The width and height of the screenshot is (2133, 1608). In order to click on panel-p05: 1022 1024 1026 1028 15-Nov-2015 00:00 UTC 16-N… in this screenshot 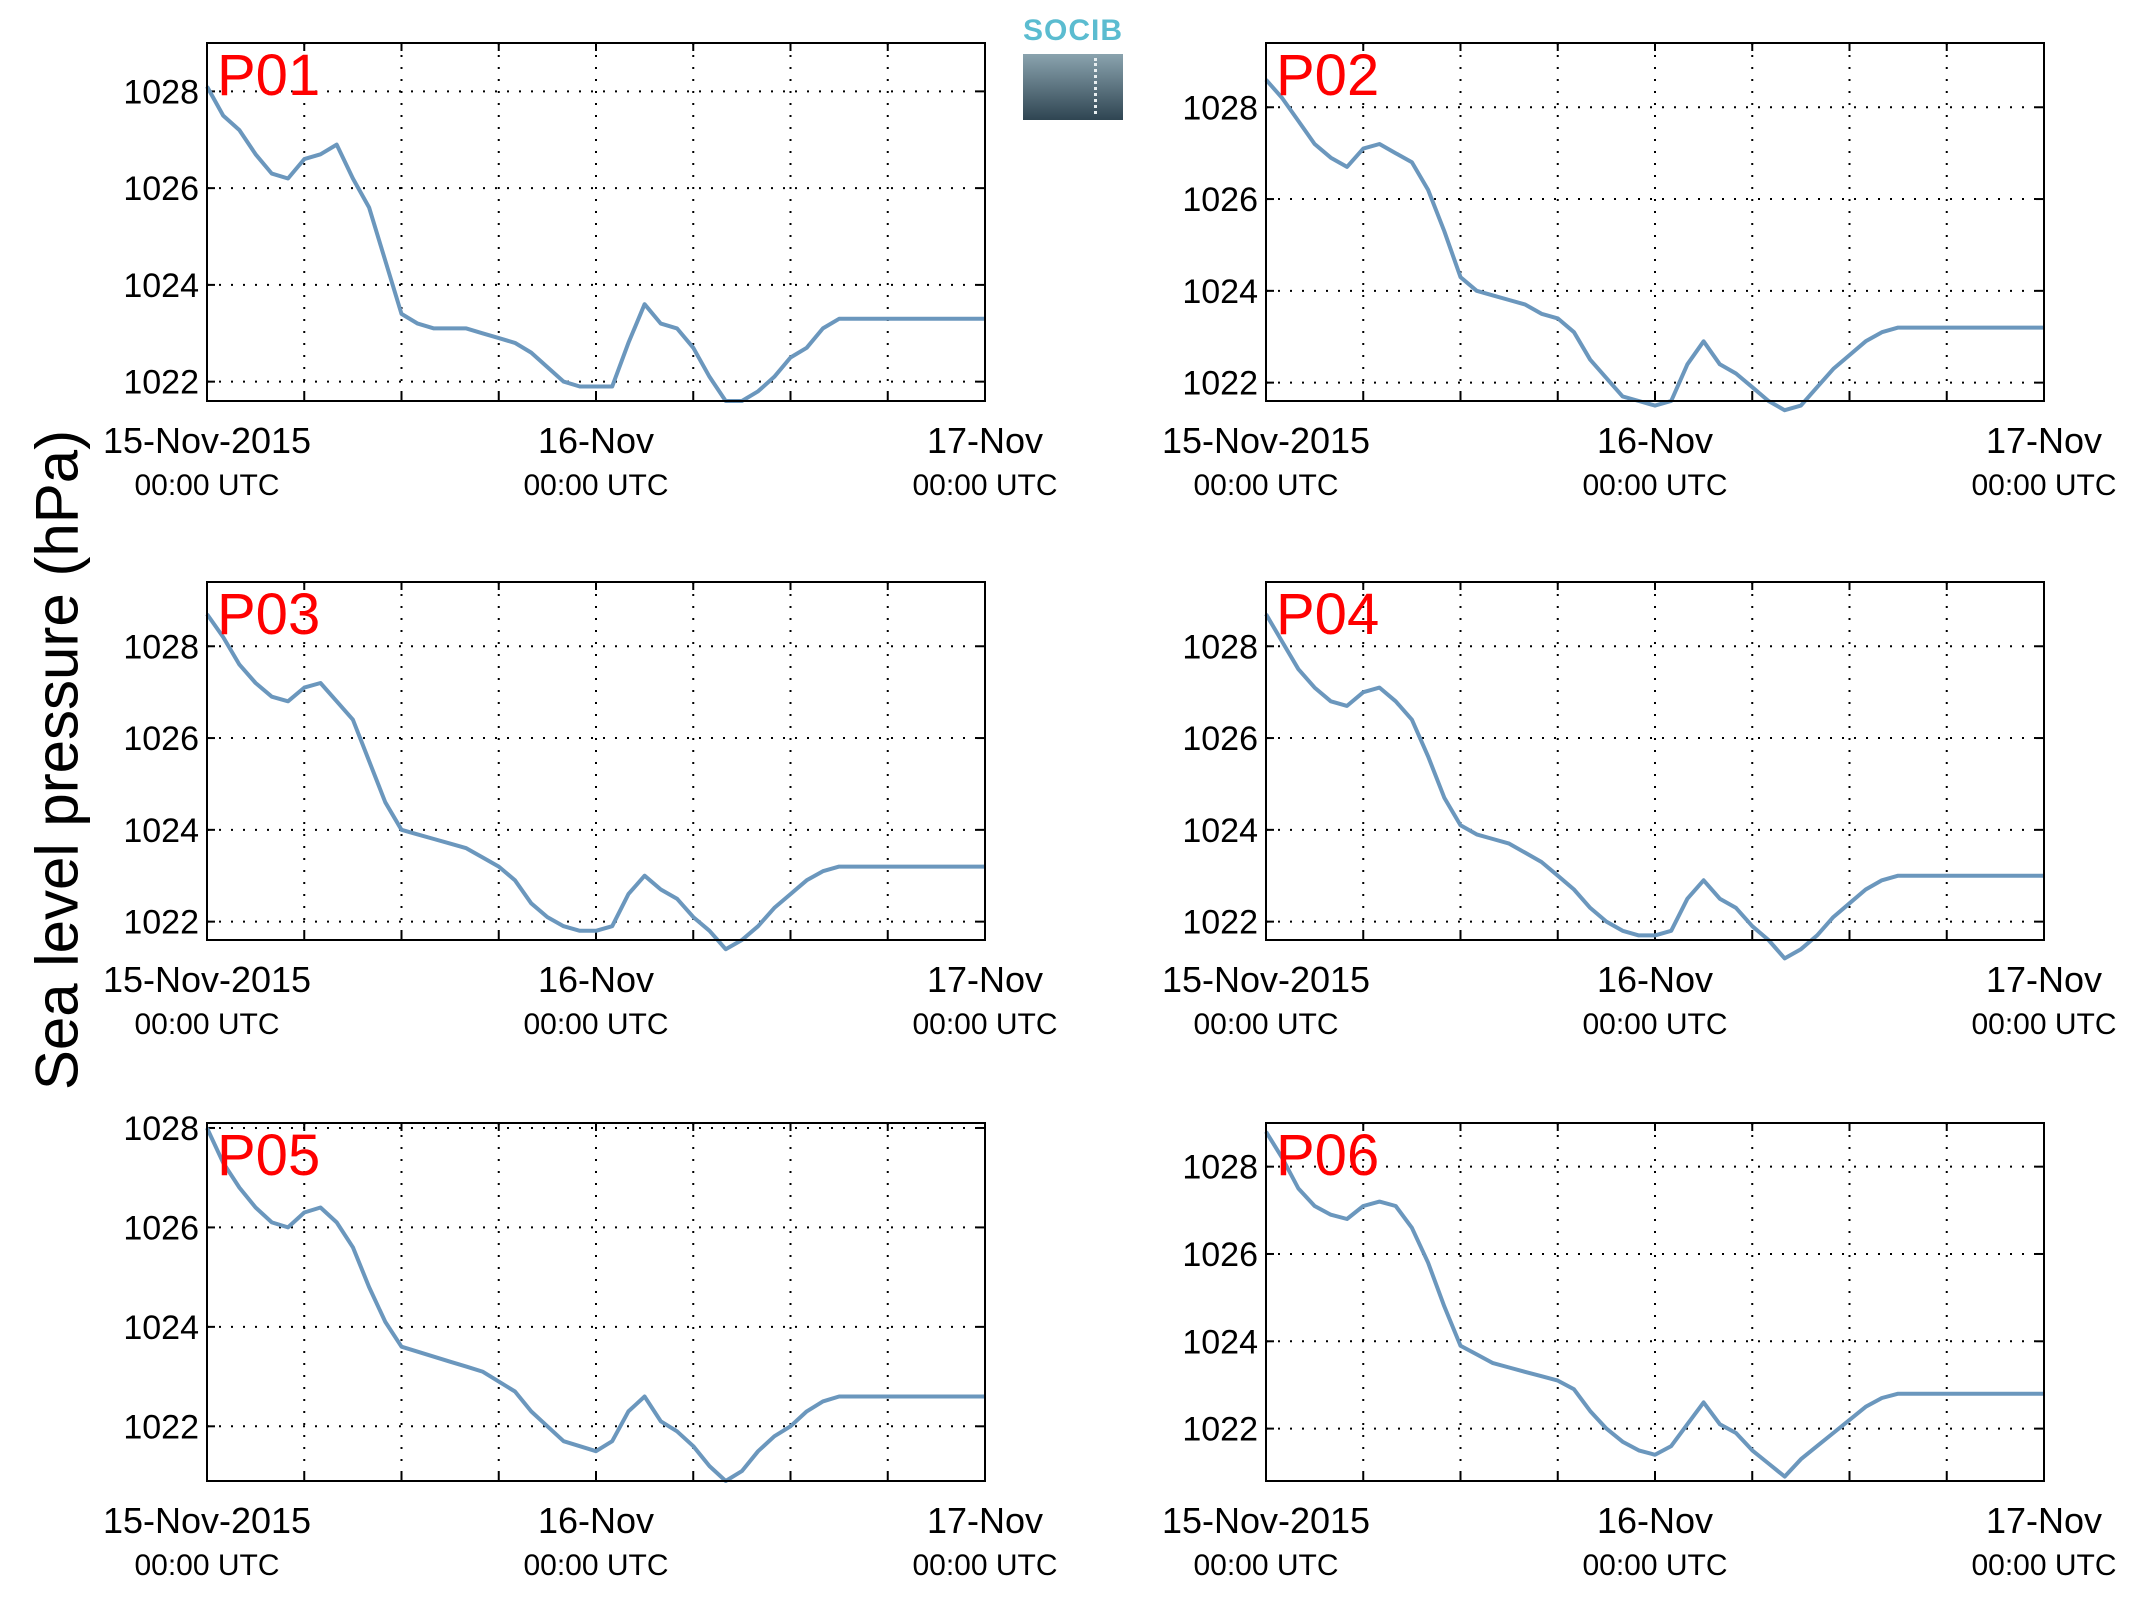, I will do `click(580, 1346)`.